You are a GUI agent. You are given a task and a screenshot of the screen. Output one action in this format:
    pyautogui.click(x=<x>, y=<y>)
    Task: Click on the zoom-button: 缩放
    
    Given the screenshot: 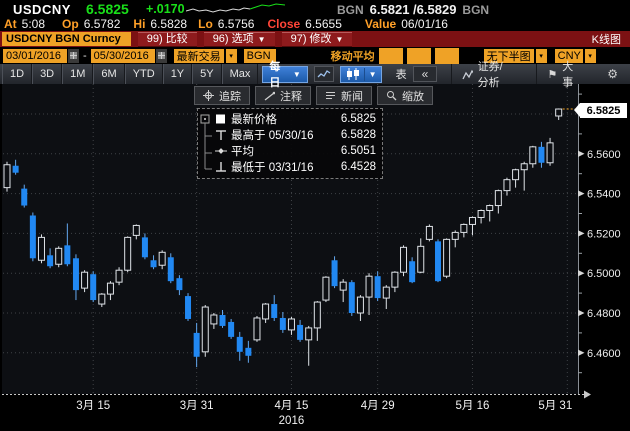 What is the action you would take?
    pyautogui.click(x=405, y=95)
    